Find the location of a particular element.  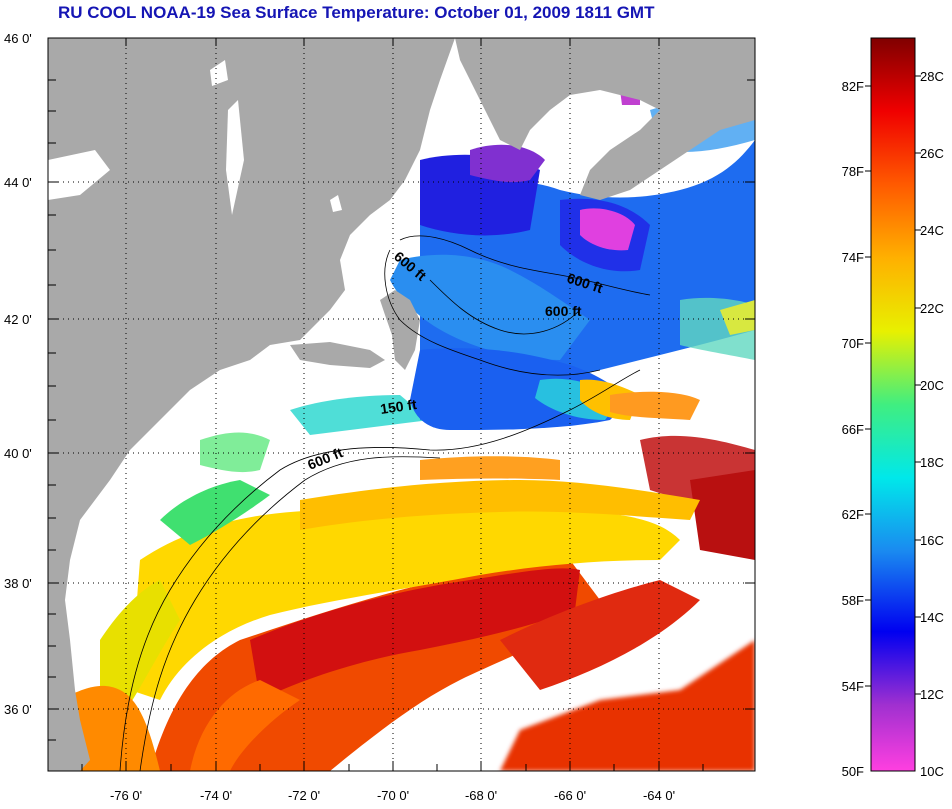

colorbar-c-label: 14C is located at coordinates (932, 617).